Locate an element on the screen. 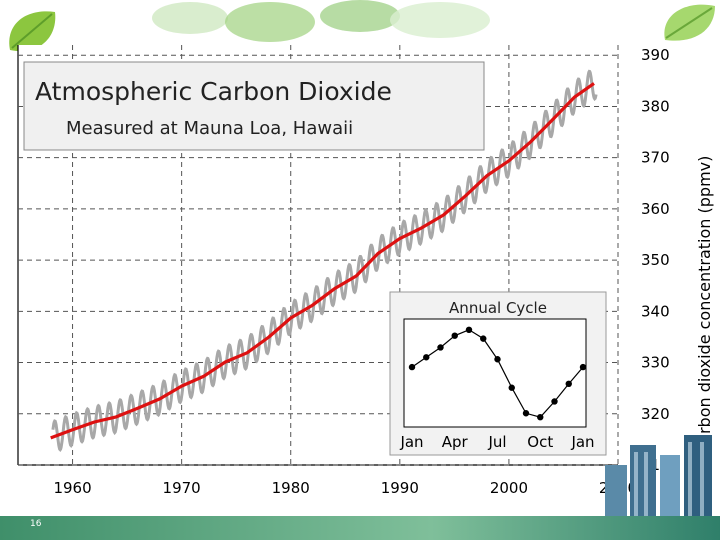 The height and width of the screenshot is (540, 720). inset-series is located at coordinates (497, 373).